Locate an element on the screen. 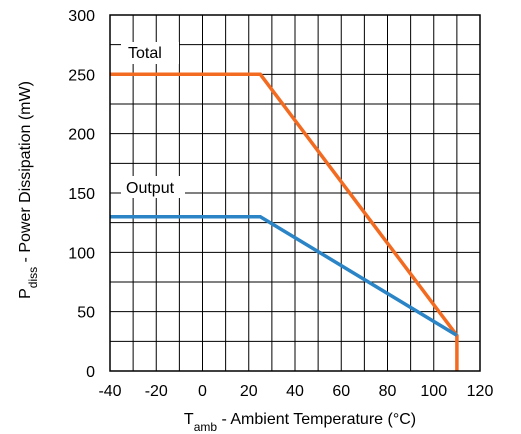 This screenshot has width=521, height=434. total-label: Total is located at coordinates (145, 53).